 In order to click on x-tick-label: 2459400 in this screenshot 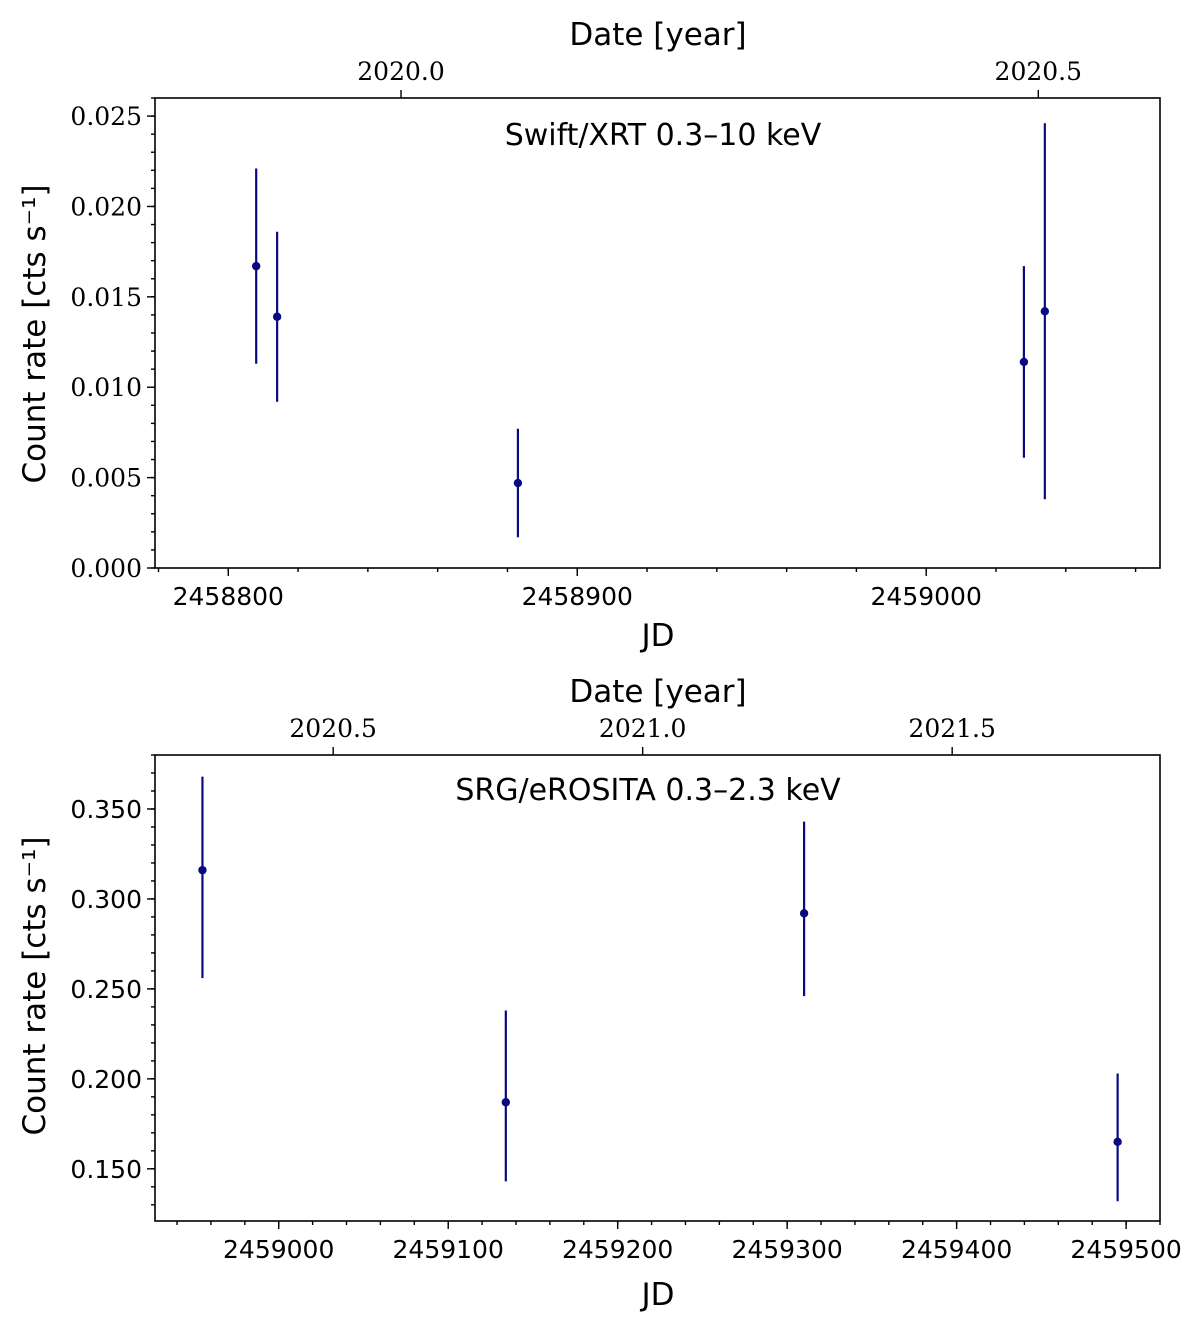, I will do `click(956, 1249)`.